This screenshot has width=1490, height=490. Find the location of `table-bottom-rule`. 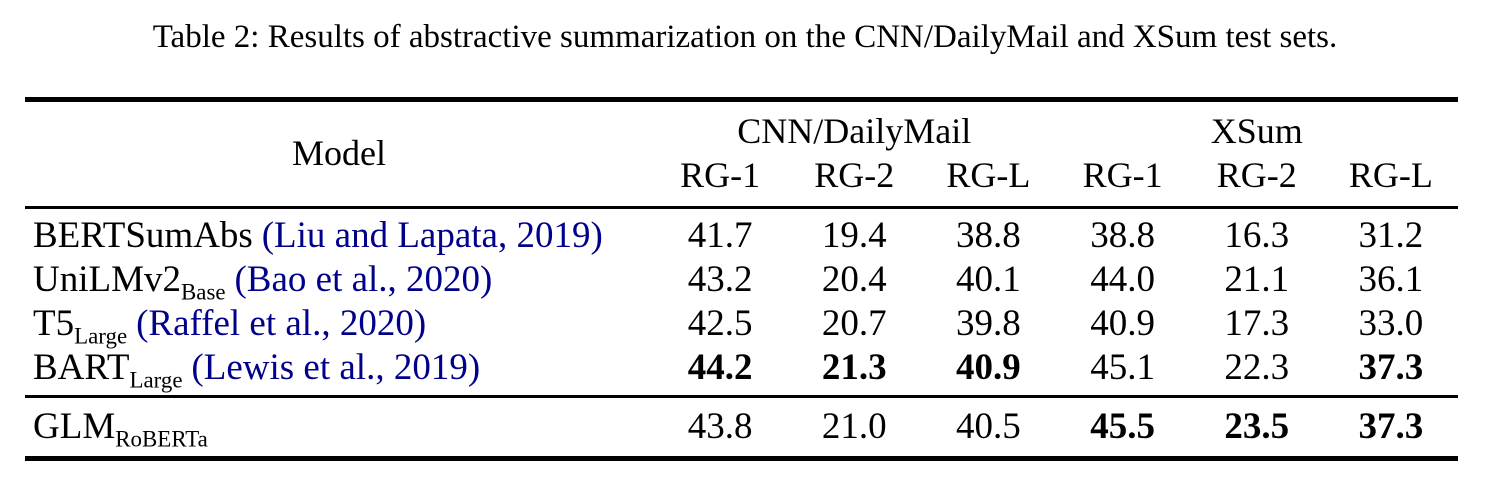

table-bottom-rule is located at coordinates (741, 458).